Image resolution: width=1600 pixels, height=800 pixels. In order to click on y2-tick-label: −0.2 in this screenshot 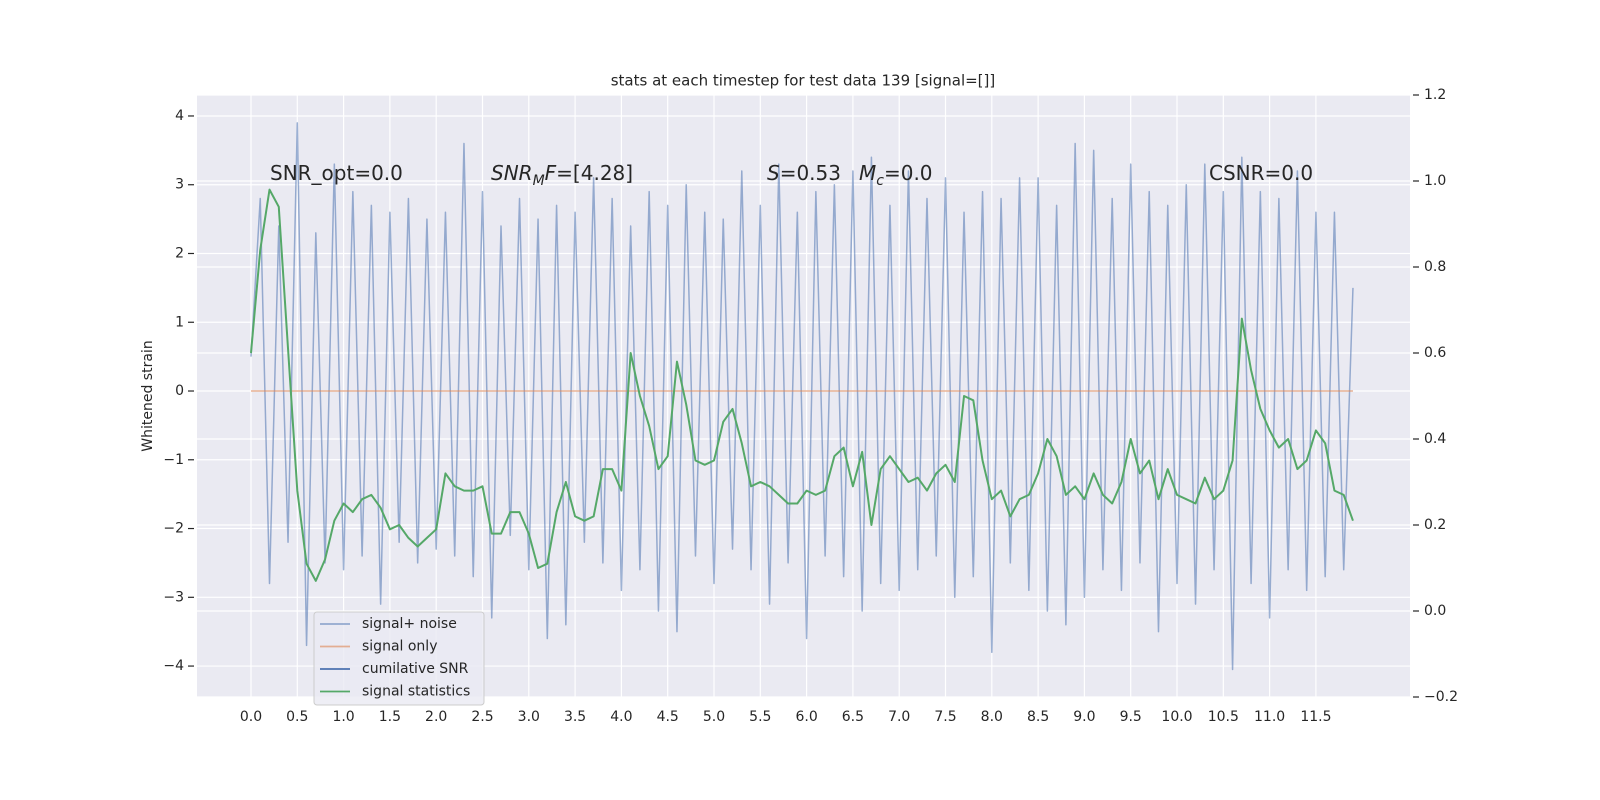, I will do `click(1441, 697)`.